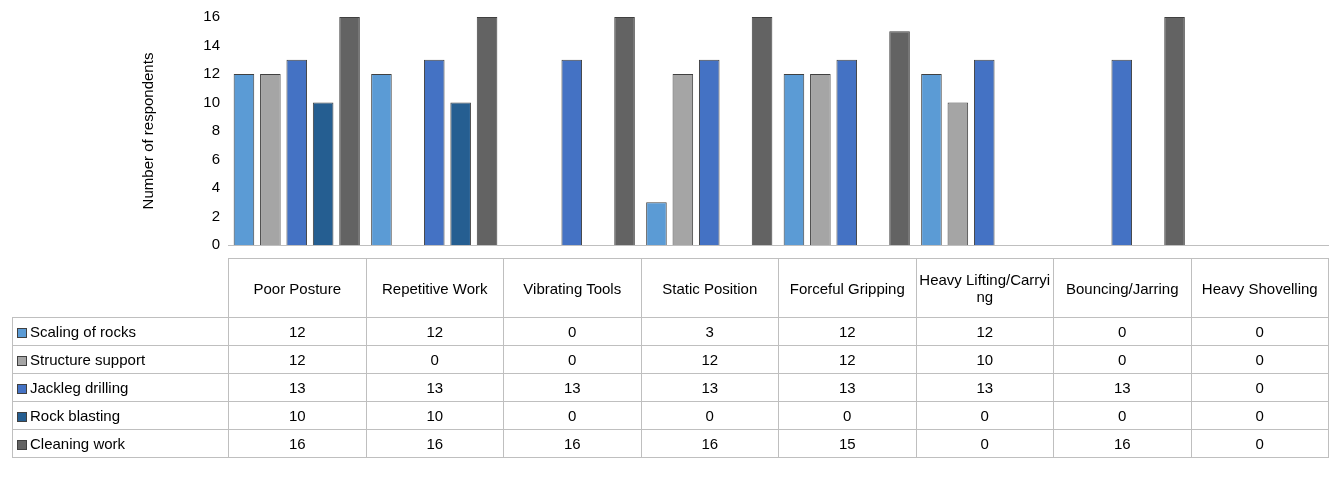 This screenshot has width=1338, height=484. What do you see at coordinates (435, 288) in the screenshot?
I see `x-tick-label: Repetitive Work` at bounding box center [435, 288].